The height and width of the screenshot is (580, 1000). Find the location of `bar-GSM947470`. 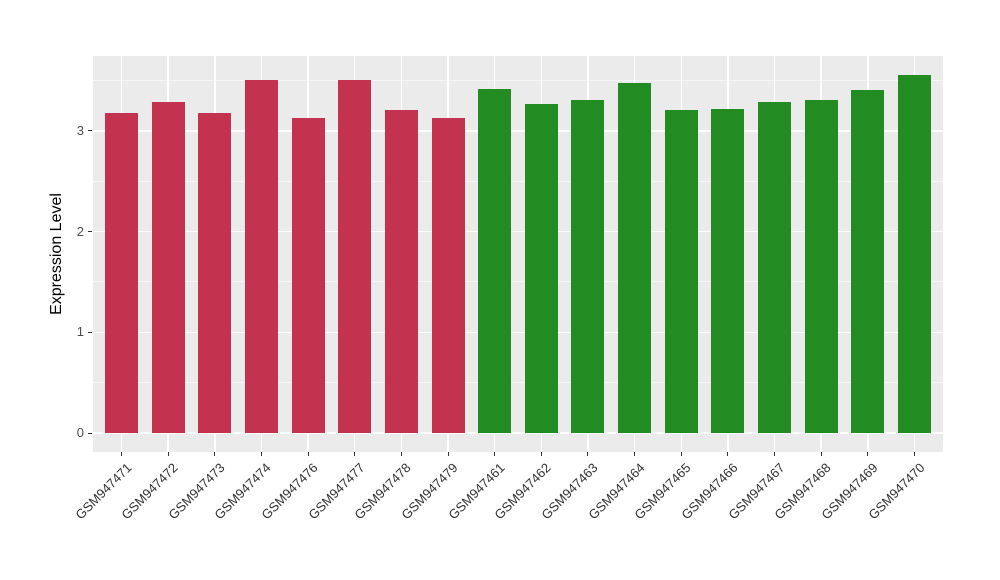

bar-GSM947470 is located at coordinates (914, 253).